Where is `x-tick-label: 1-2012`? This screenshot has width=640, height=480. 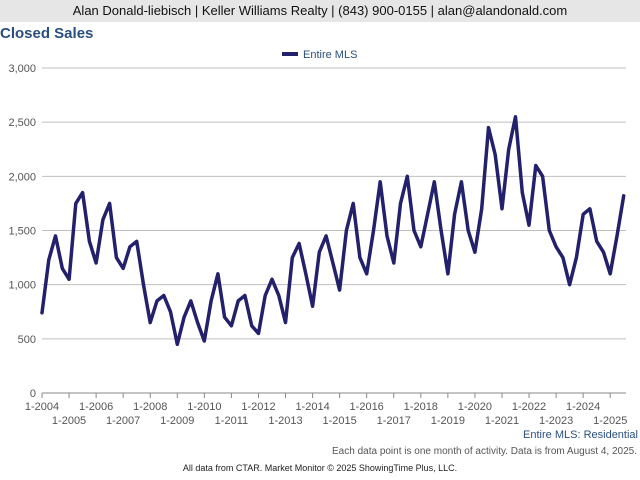
x-tick-label: 1-2012 is located at coordinates (258, 407).